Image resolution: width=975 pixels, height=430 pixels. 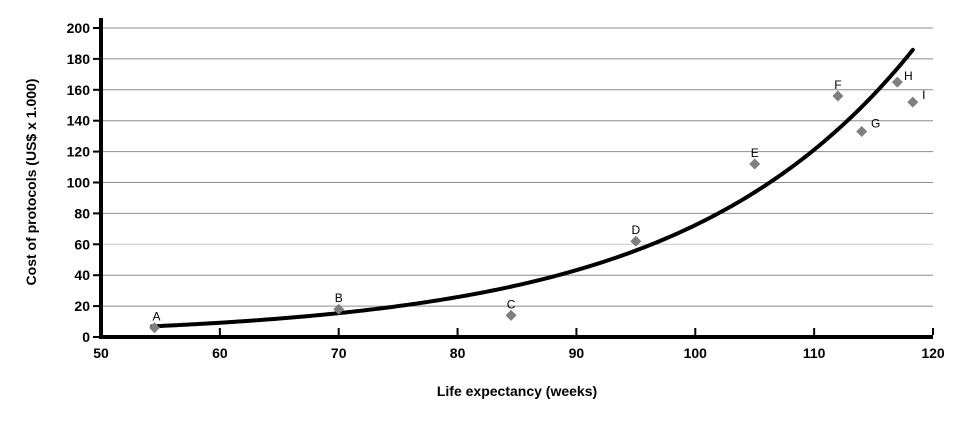 I want to click on y-tick-label-20: 20, so click(x=82, y=306).